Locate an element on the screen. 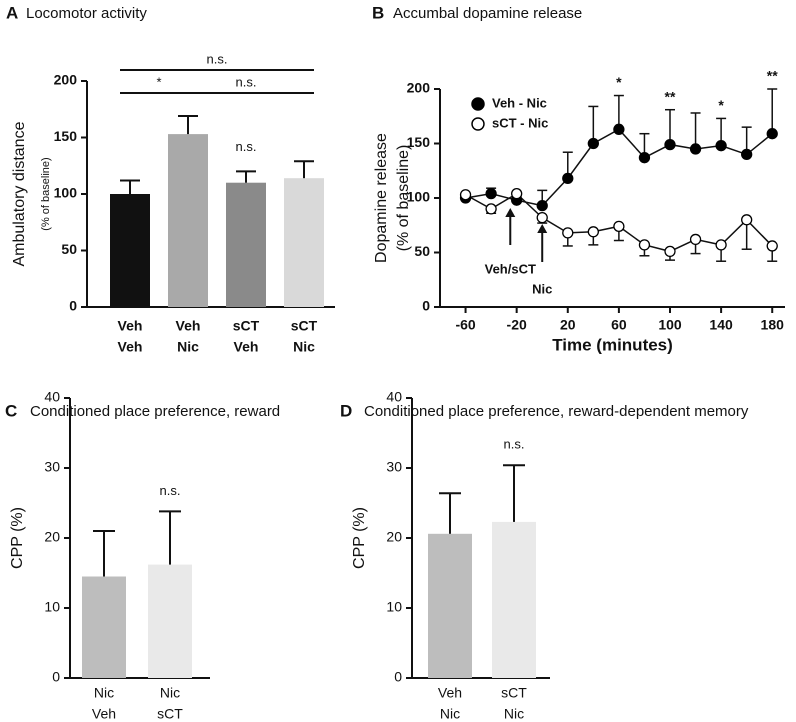 The width and height of the screenshot is (796, 722). x-tick-label: 140 is located at coordinates (721, 325).